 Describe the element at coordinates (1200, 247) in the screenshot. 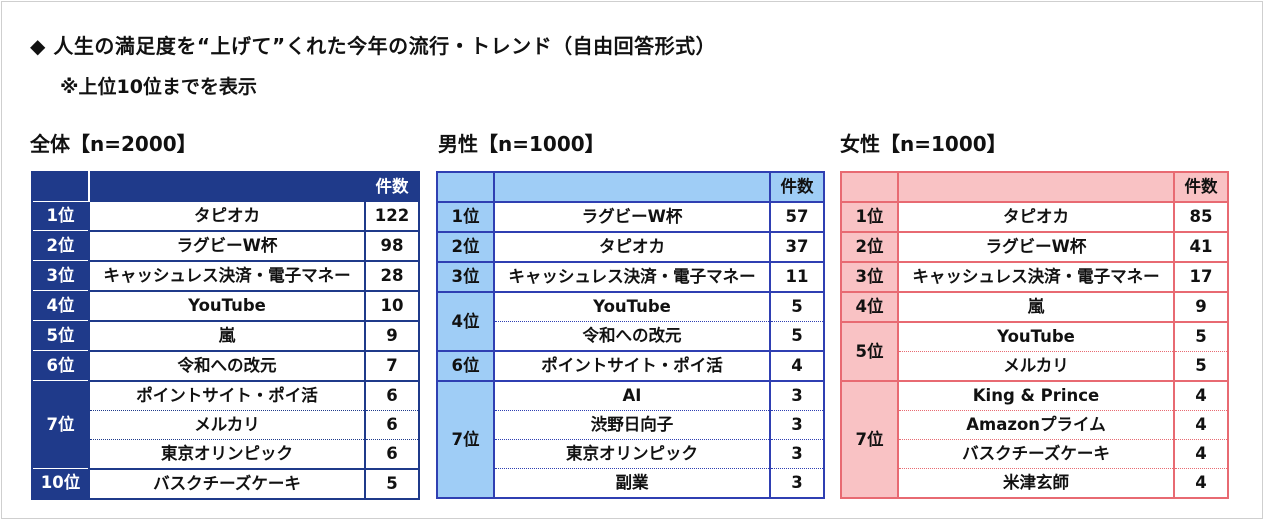

I see `count-cell: 41` at that location.